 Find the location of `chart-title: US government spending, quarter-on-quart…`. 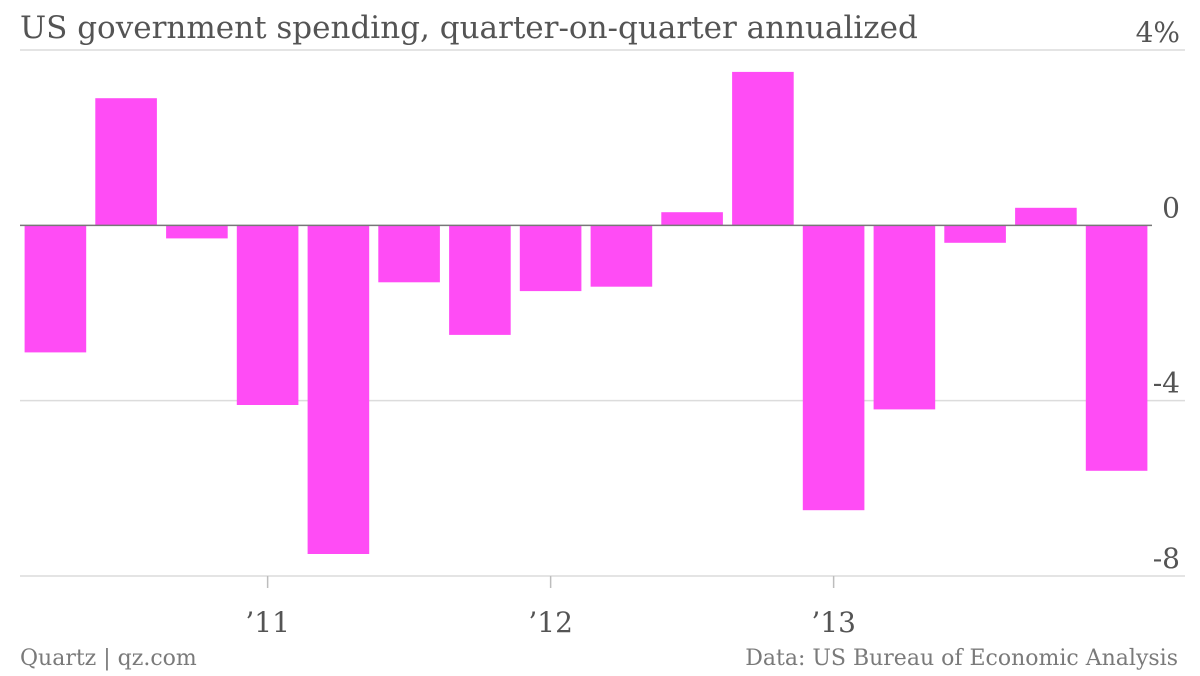

chart-title: US government spending, quarter-on-quart… is located at coordinates (469, 28).